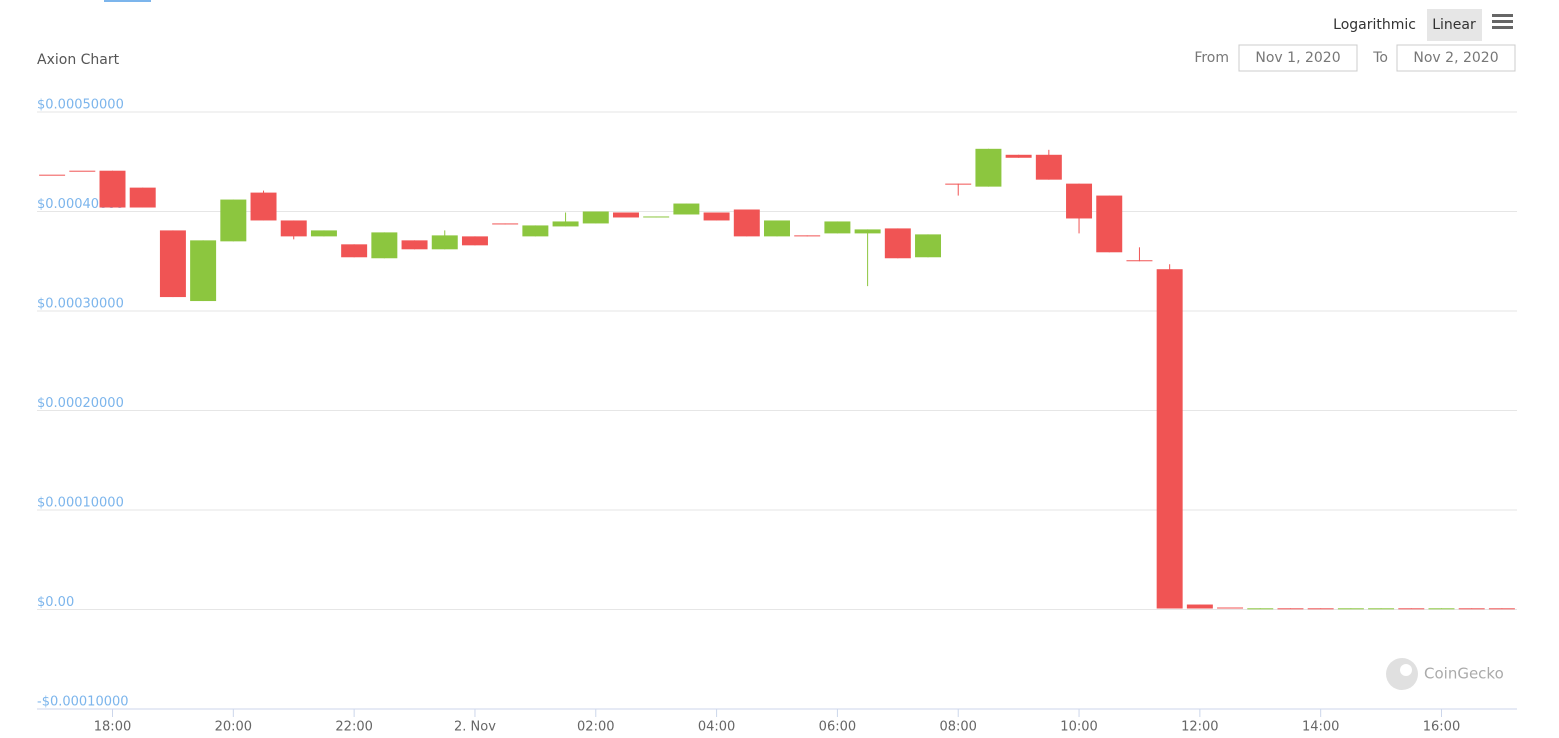  What do you see at coordinates (127, 1) in the screenshot?
I see `tab-indicator` at bounding box center [127, 1].